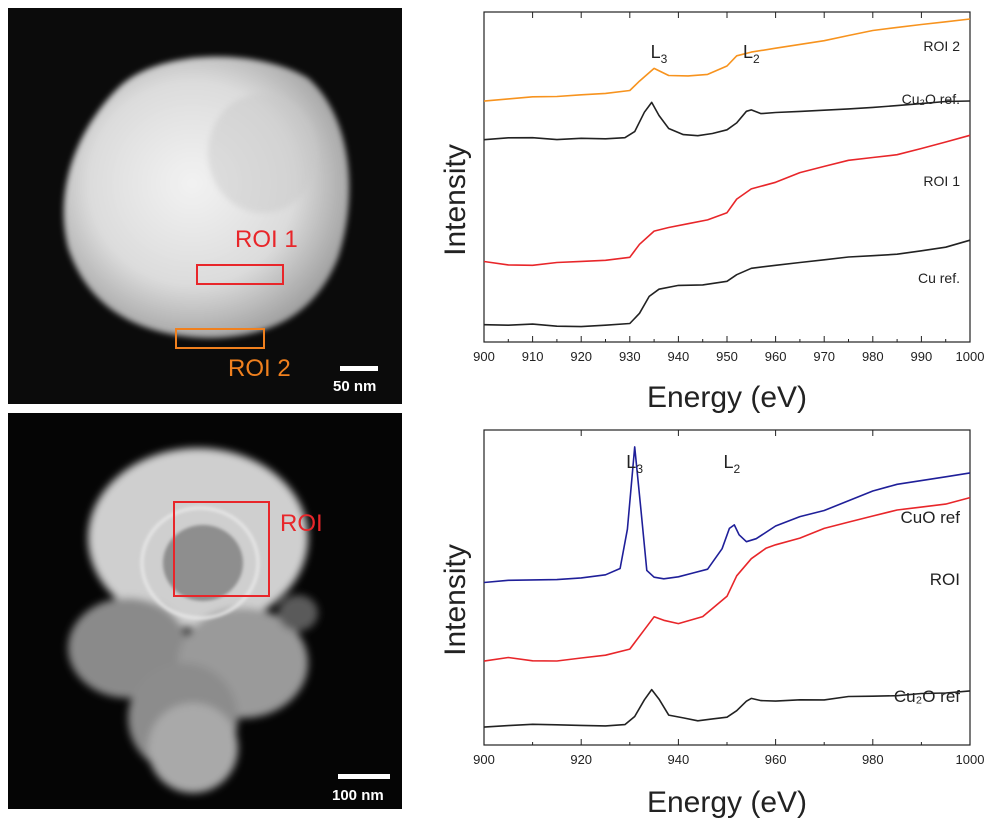 The height and width of the screenshot is (819, 990). Describe the element at coordinates (301, 523) in the screenshot. I see `roi-label: ROI` at that location.